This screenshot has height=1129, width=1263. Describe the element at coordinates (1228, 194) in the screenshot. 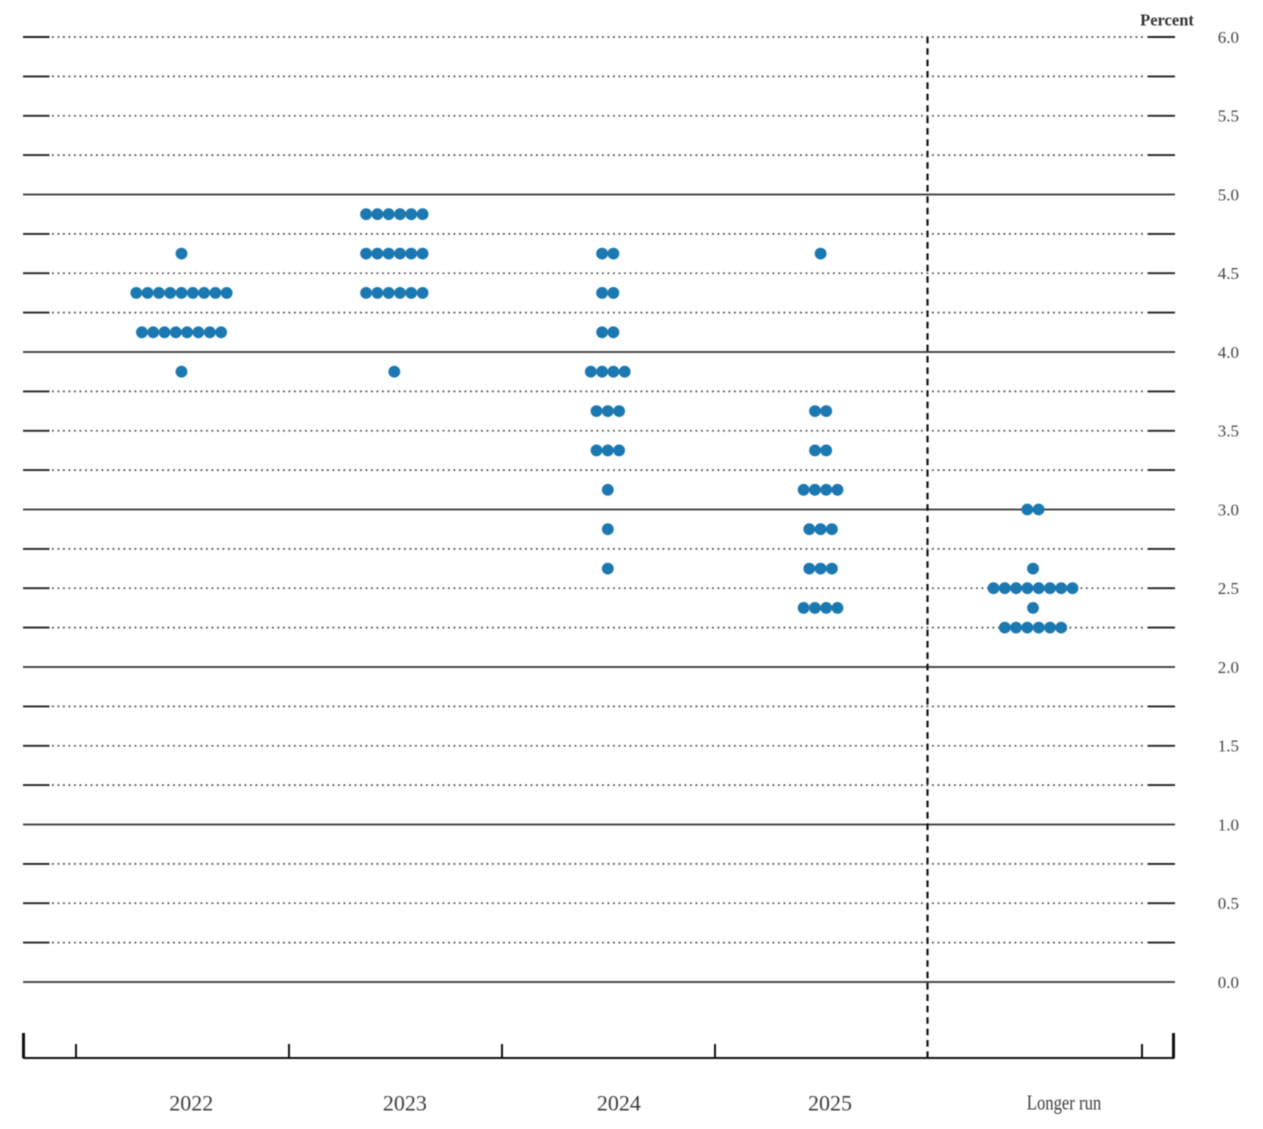

I see `svg-text: 5.0` at that location.